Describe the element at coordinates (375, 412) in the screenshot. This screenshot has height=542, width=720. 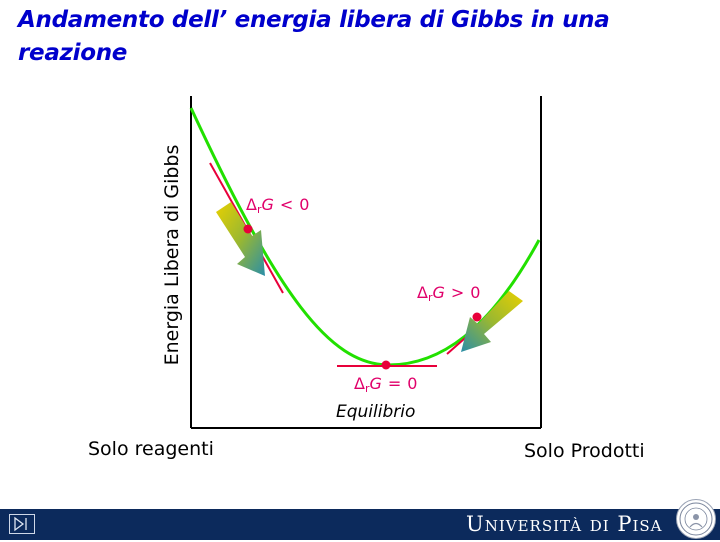
I see `equilibrium-label: Equilibrio` at that location.